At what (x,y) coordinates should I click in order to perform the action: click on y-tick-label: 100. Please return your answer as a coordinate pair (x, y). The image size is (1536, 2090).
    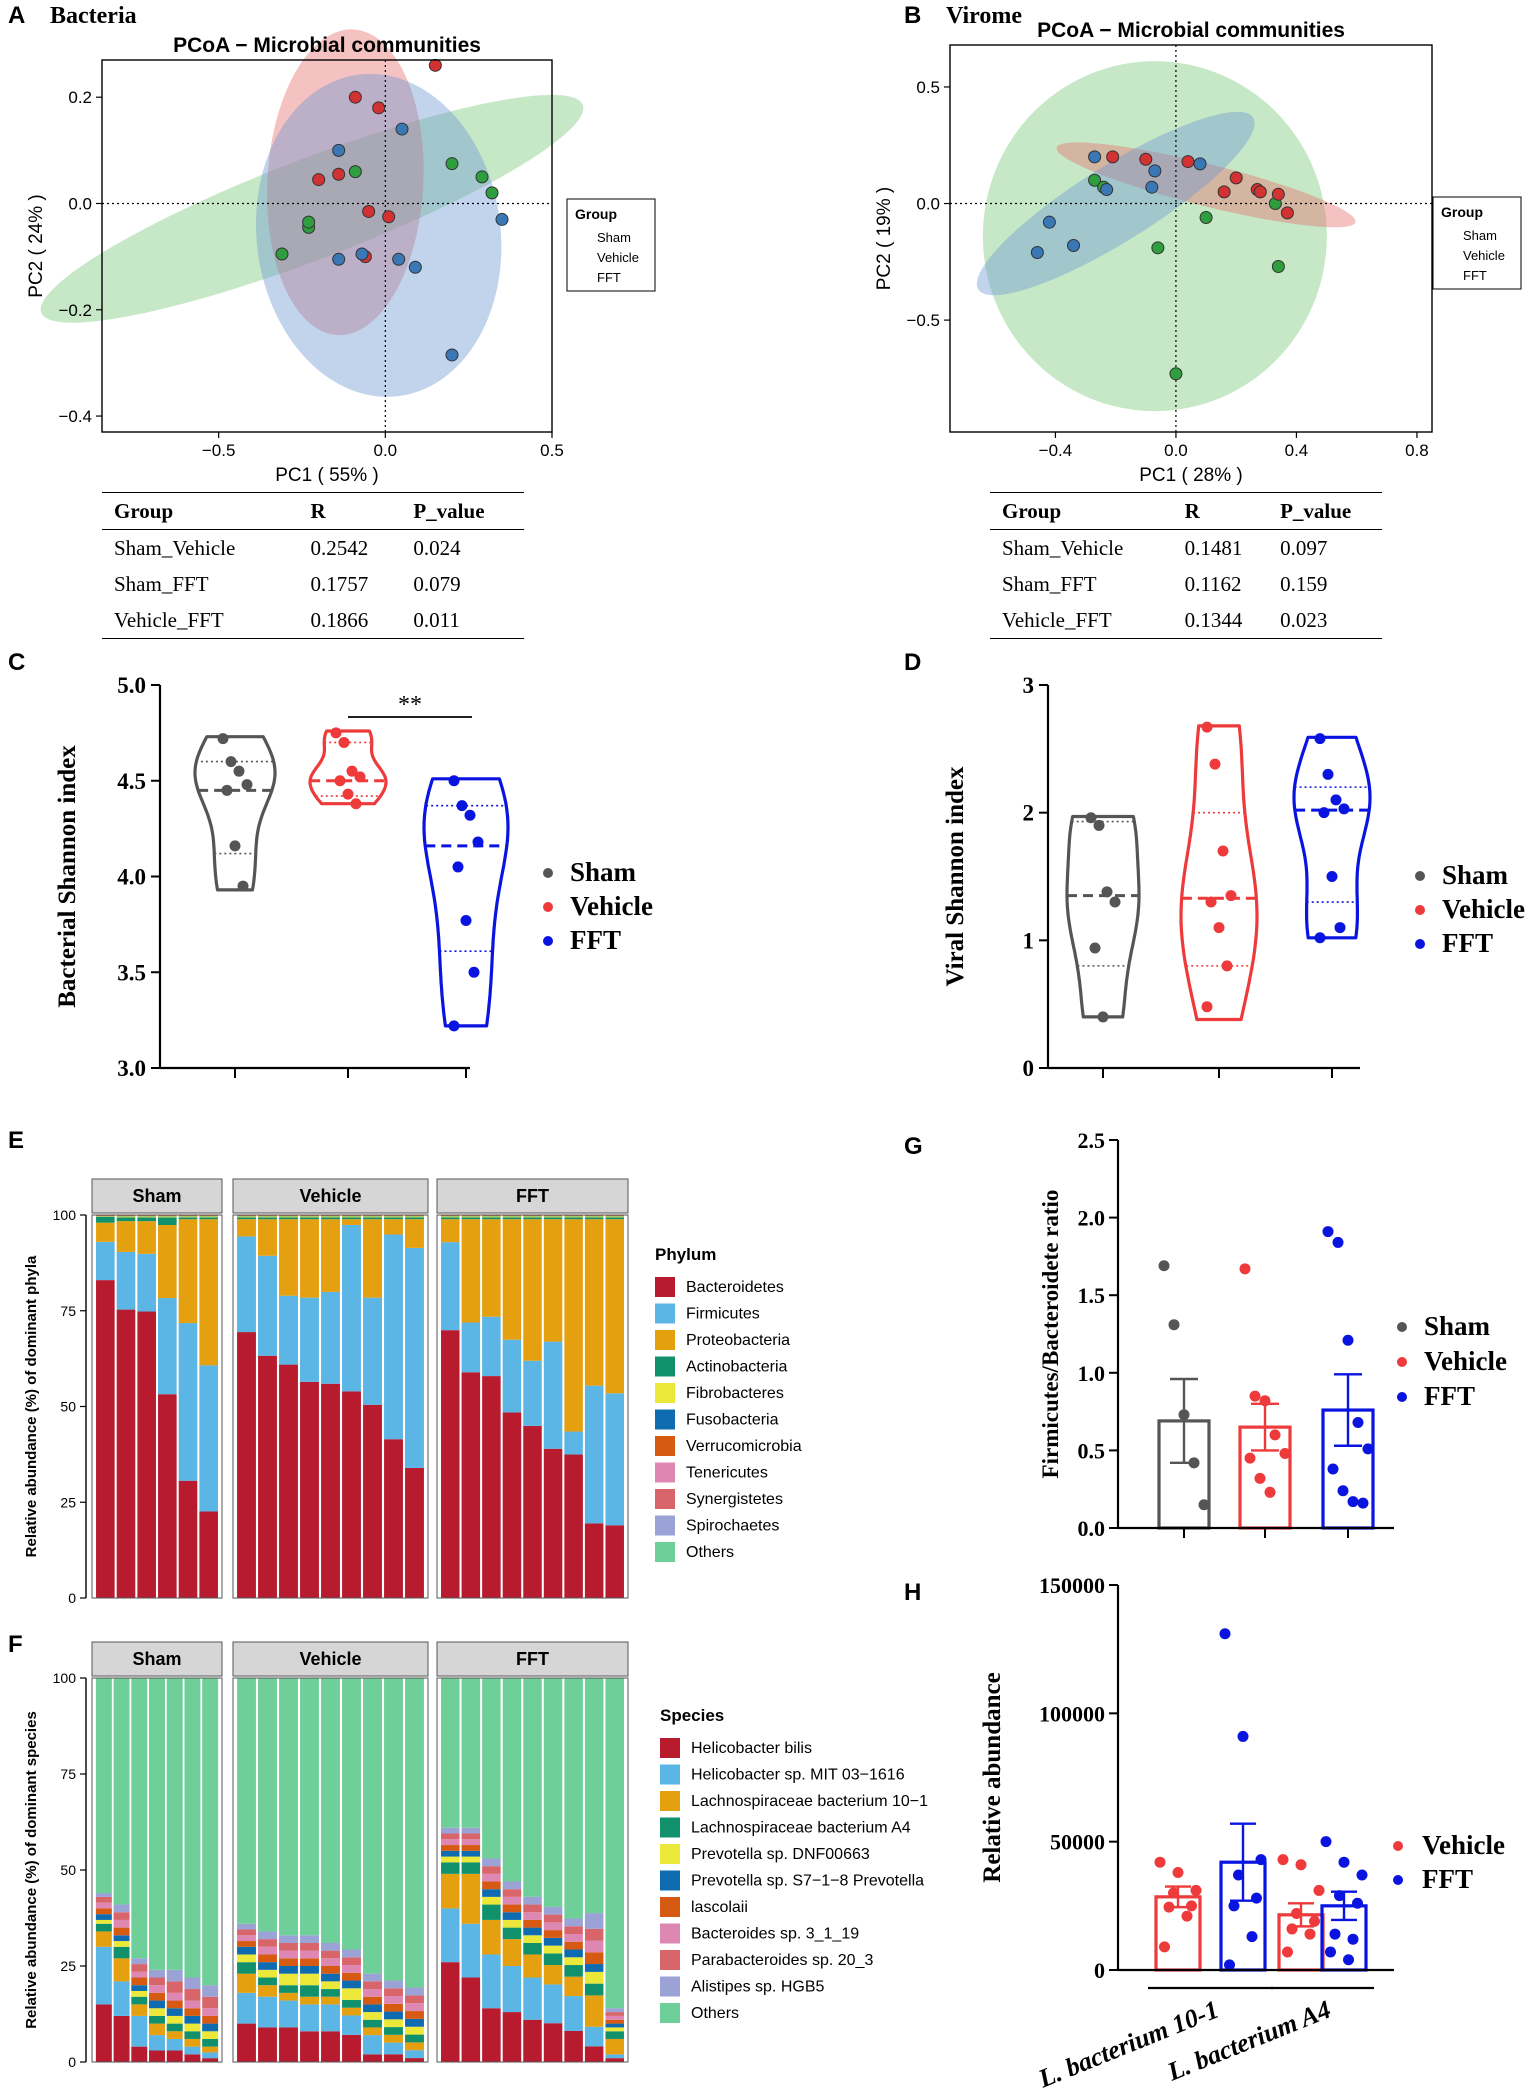
    Looking at the image, I should click on (65, 1678).